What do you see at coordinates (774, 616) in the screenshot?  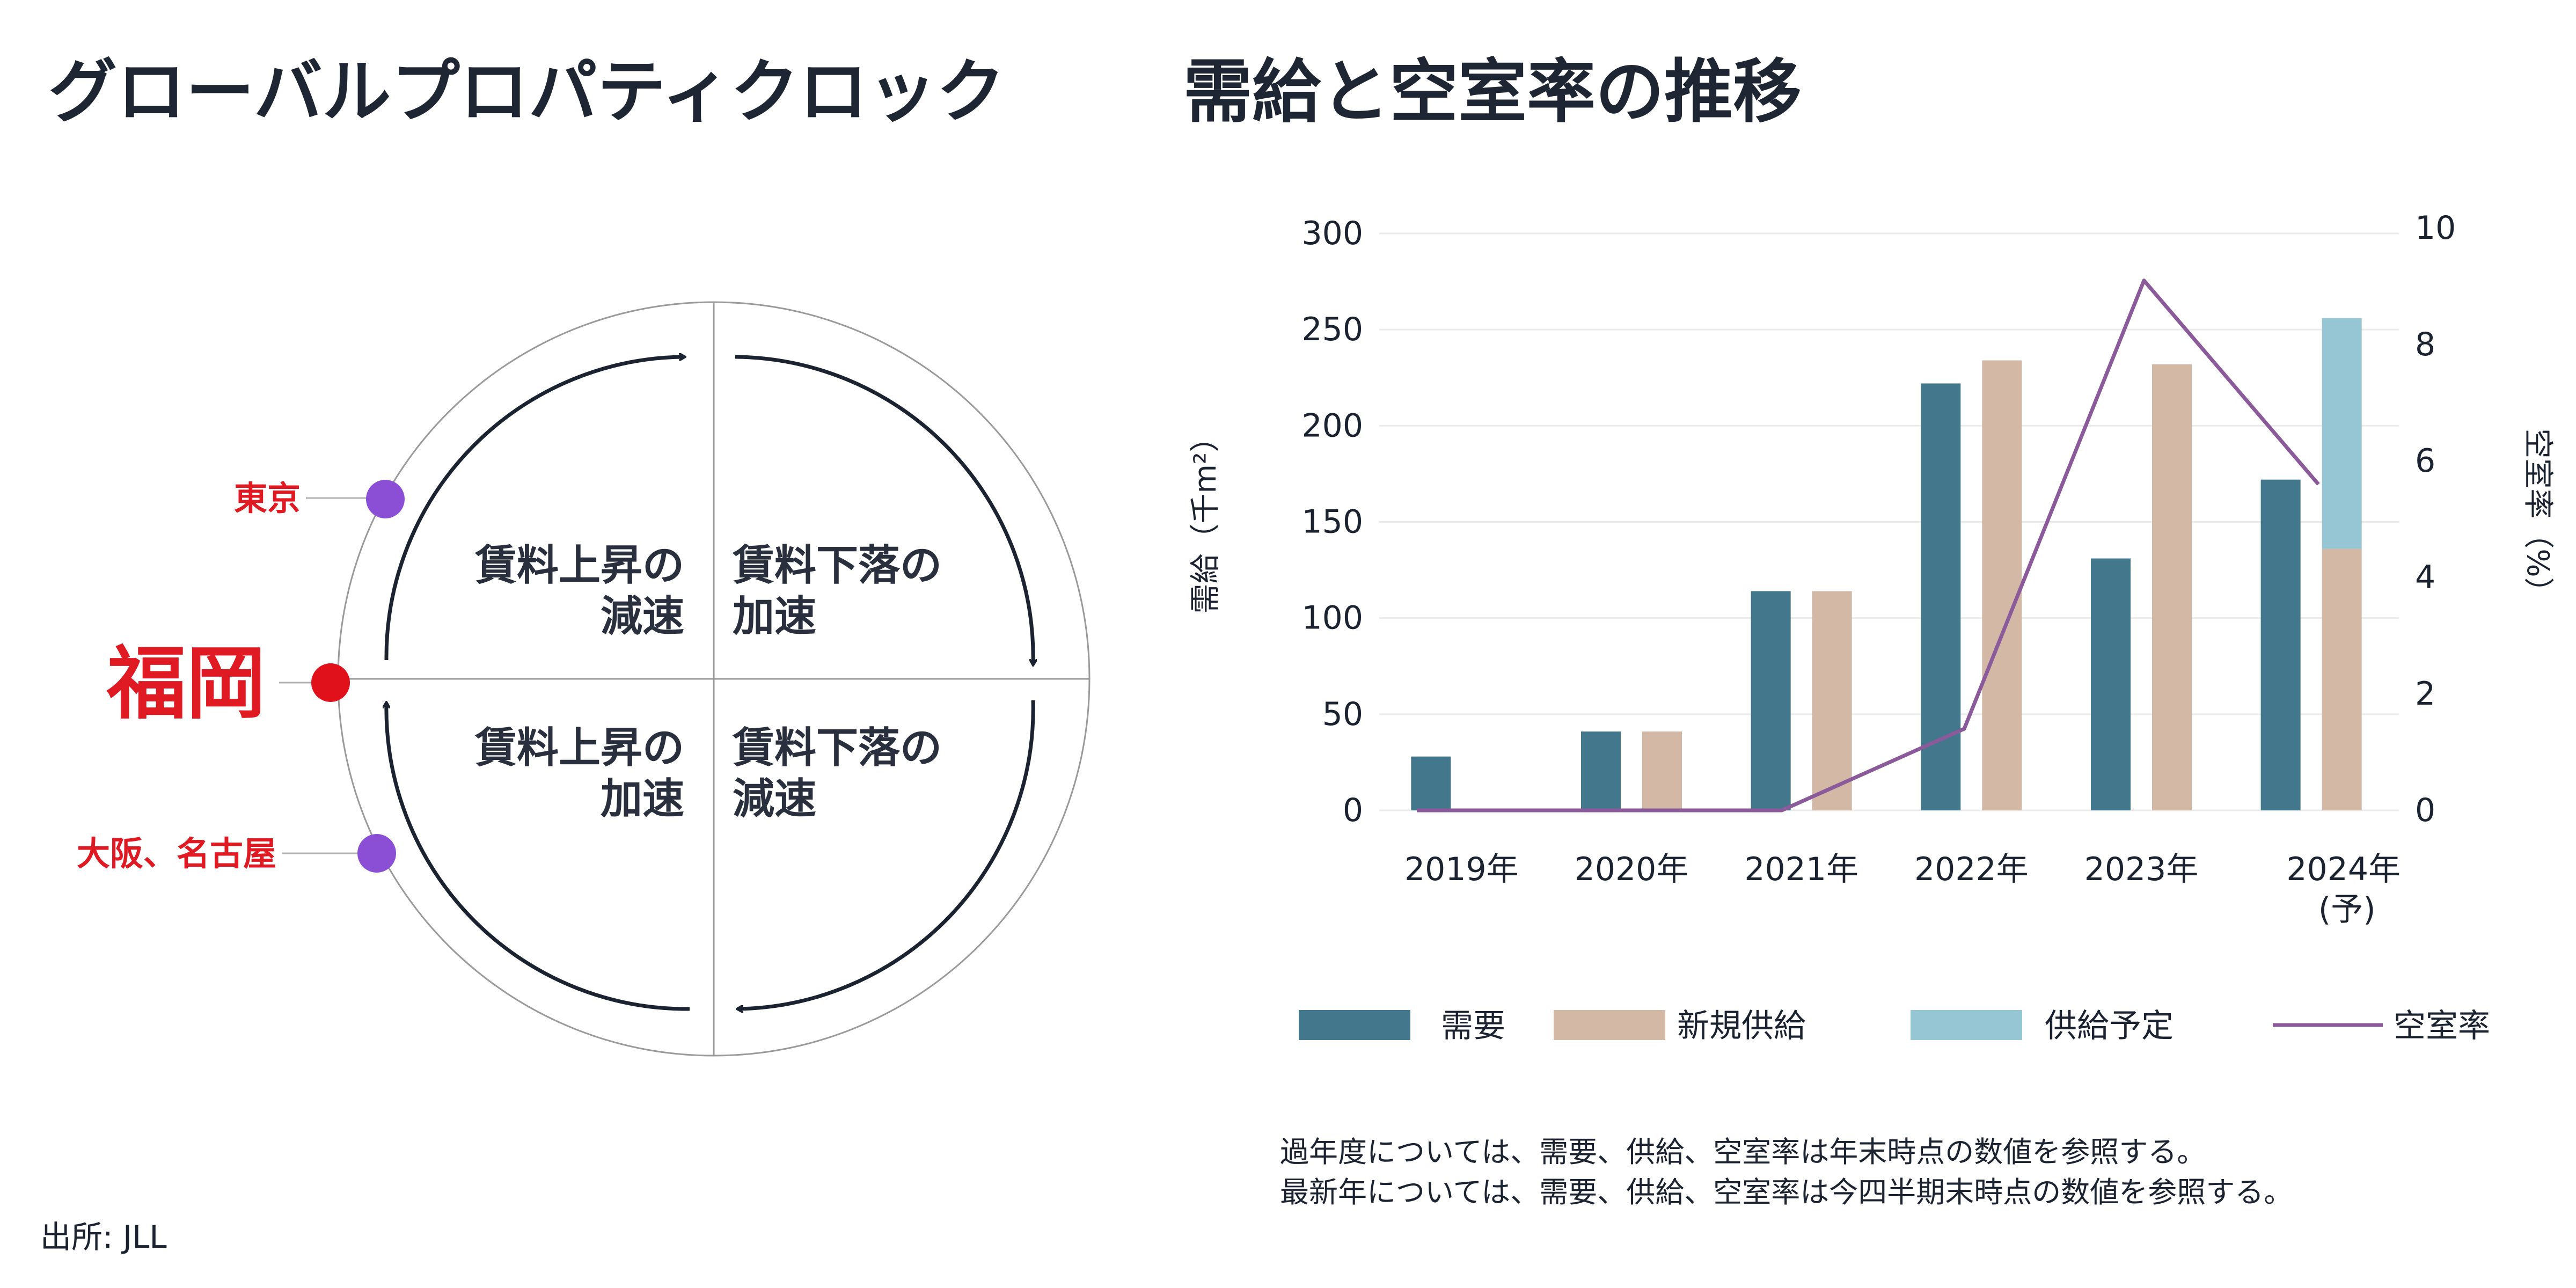 I see `quadrant-top-right-line2: 加速` at bounding box center [774, 616].